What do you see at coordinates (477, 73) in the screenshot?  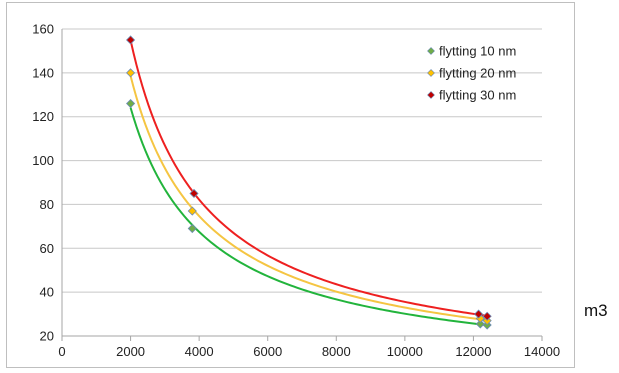 I see `legend-label: flytting 20 nm` at bounding box center [477, 73].